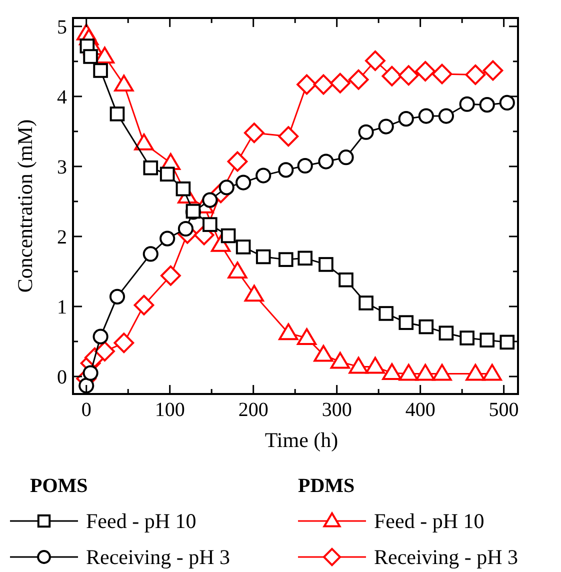  I want to click on x-tick-label: 0, so click(86, 410).